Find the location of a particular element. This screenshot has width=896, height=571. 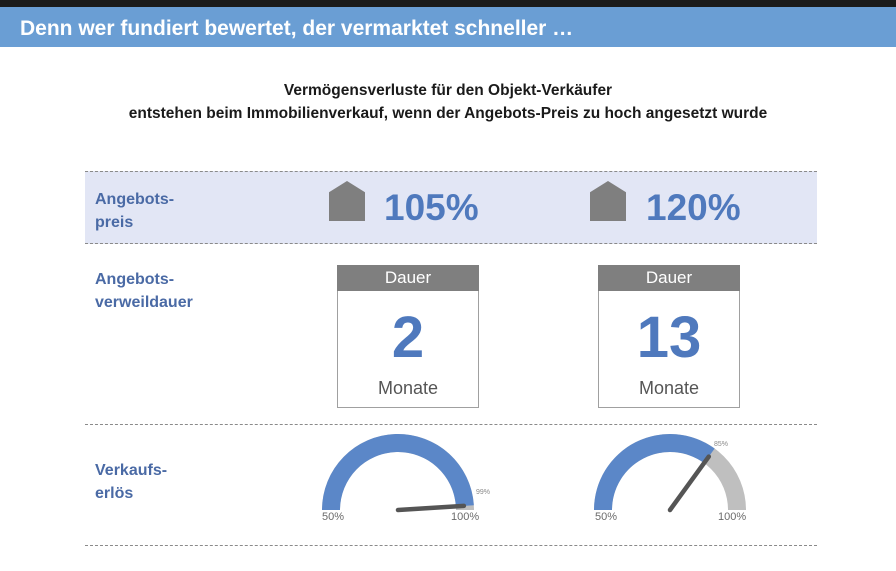

duration-card: Dauer 2 Monate is located at coordinates (408, 336).